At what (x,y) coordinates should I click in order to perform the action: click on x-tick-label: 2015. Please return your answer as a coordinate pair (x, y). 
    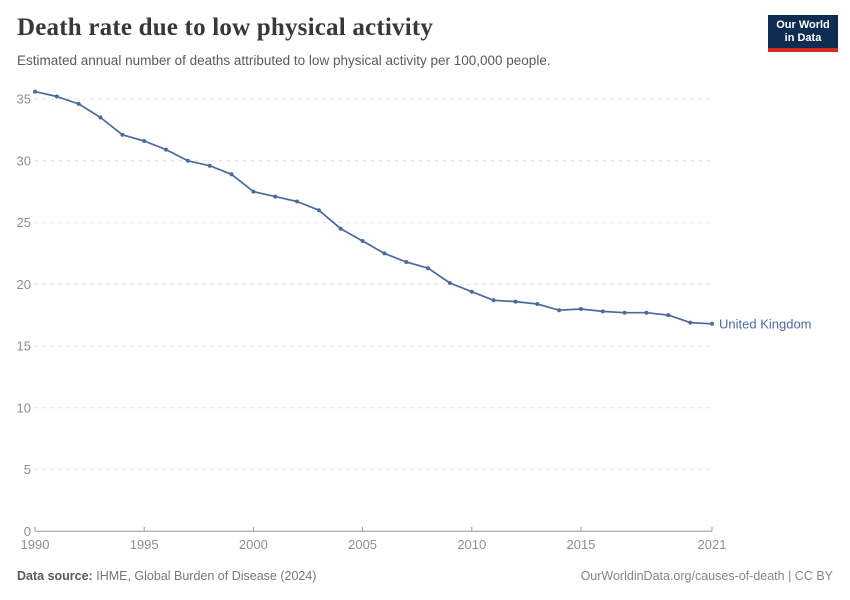
    Looking at the image, I should click on (581, 544).